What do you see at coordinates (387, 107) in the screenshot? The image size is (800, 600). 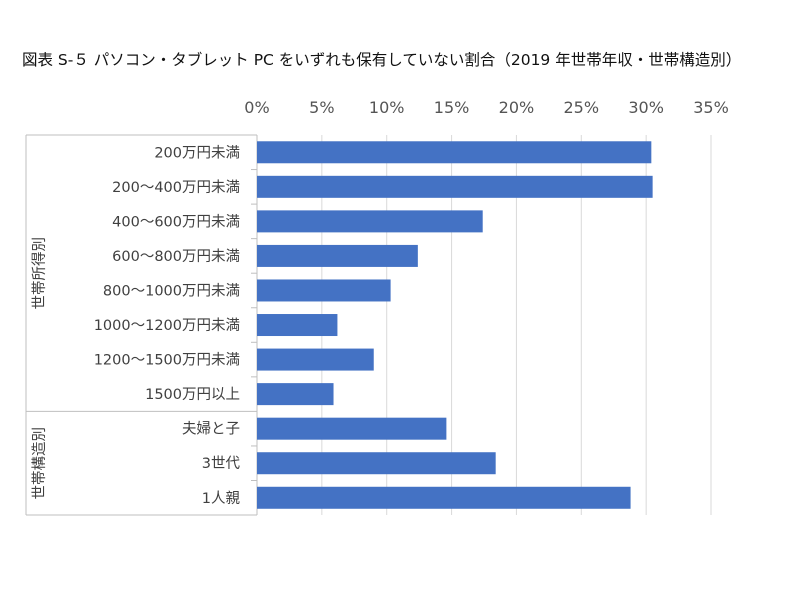 I see `x-tick-label: 10%` at bounding box center [387, 107].